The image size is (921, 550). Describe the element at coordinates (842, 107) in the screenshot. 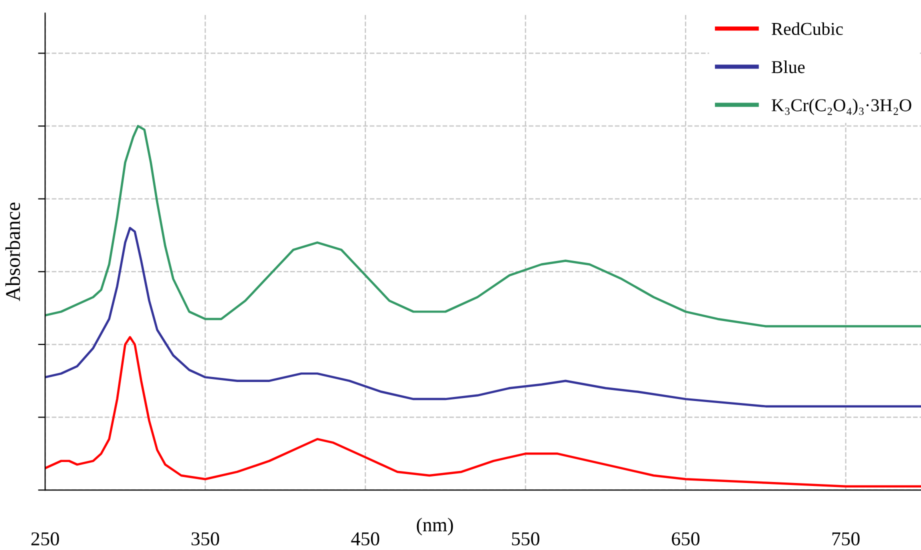

I see `legend-label: K₃Cr(C₂O₄)₃·3H₂O` at that location.